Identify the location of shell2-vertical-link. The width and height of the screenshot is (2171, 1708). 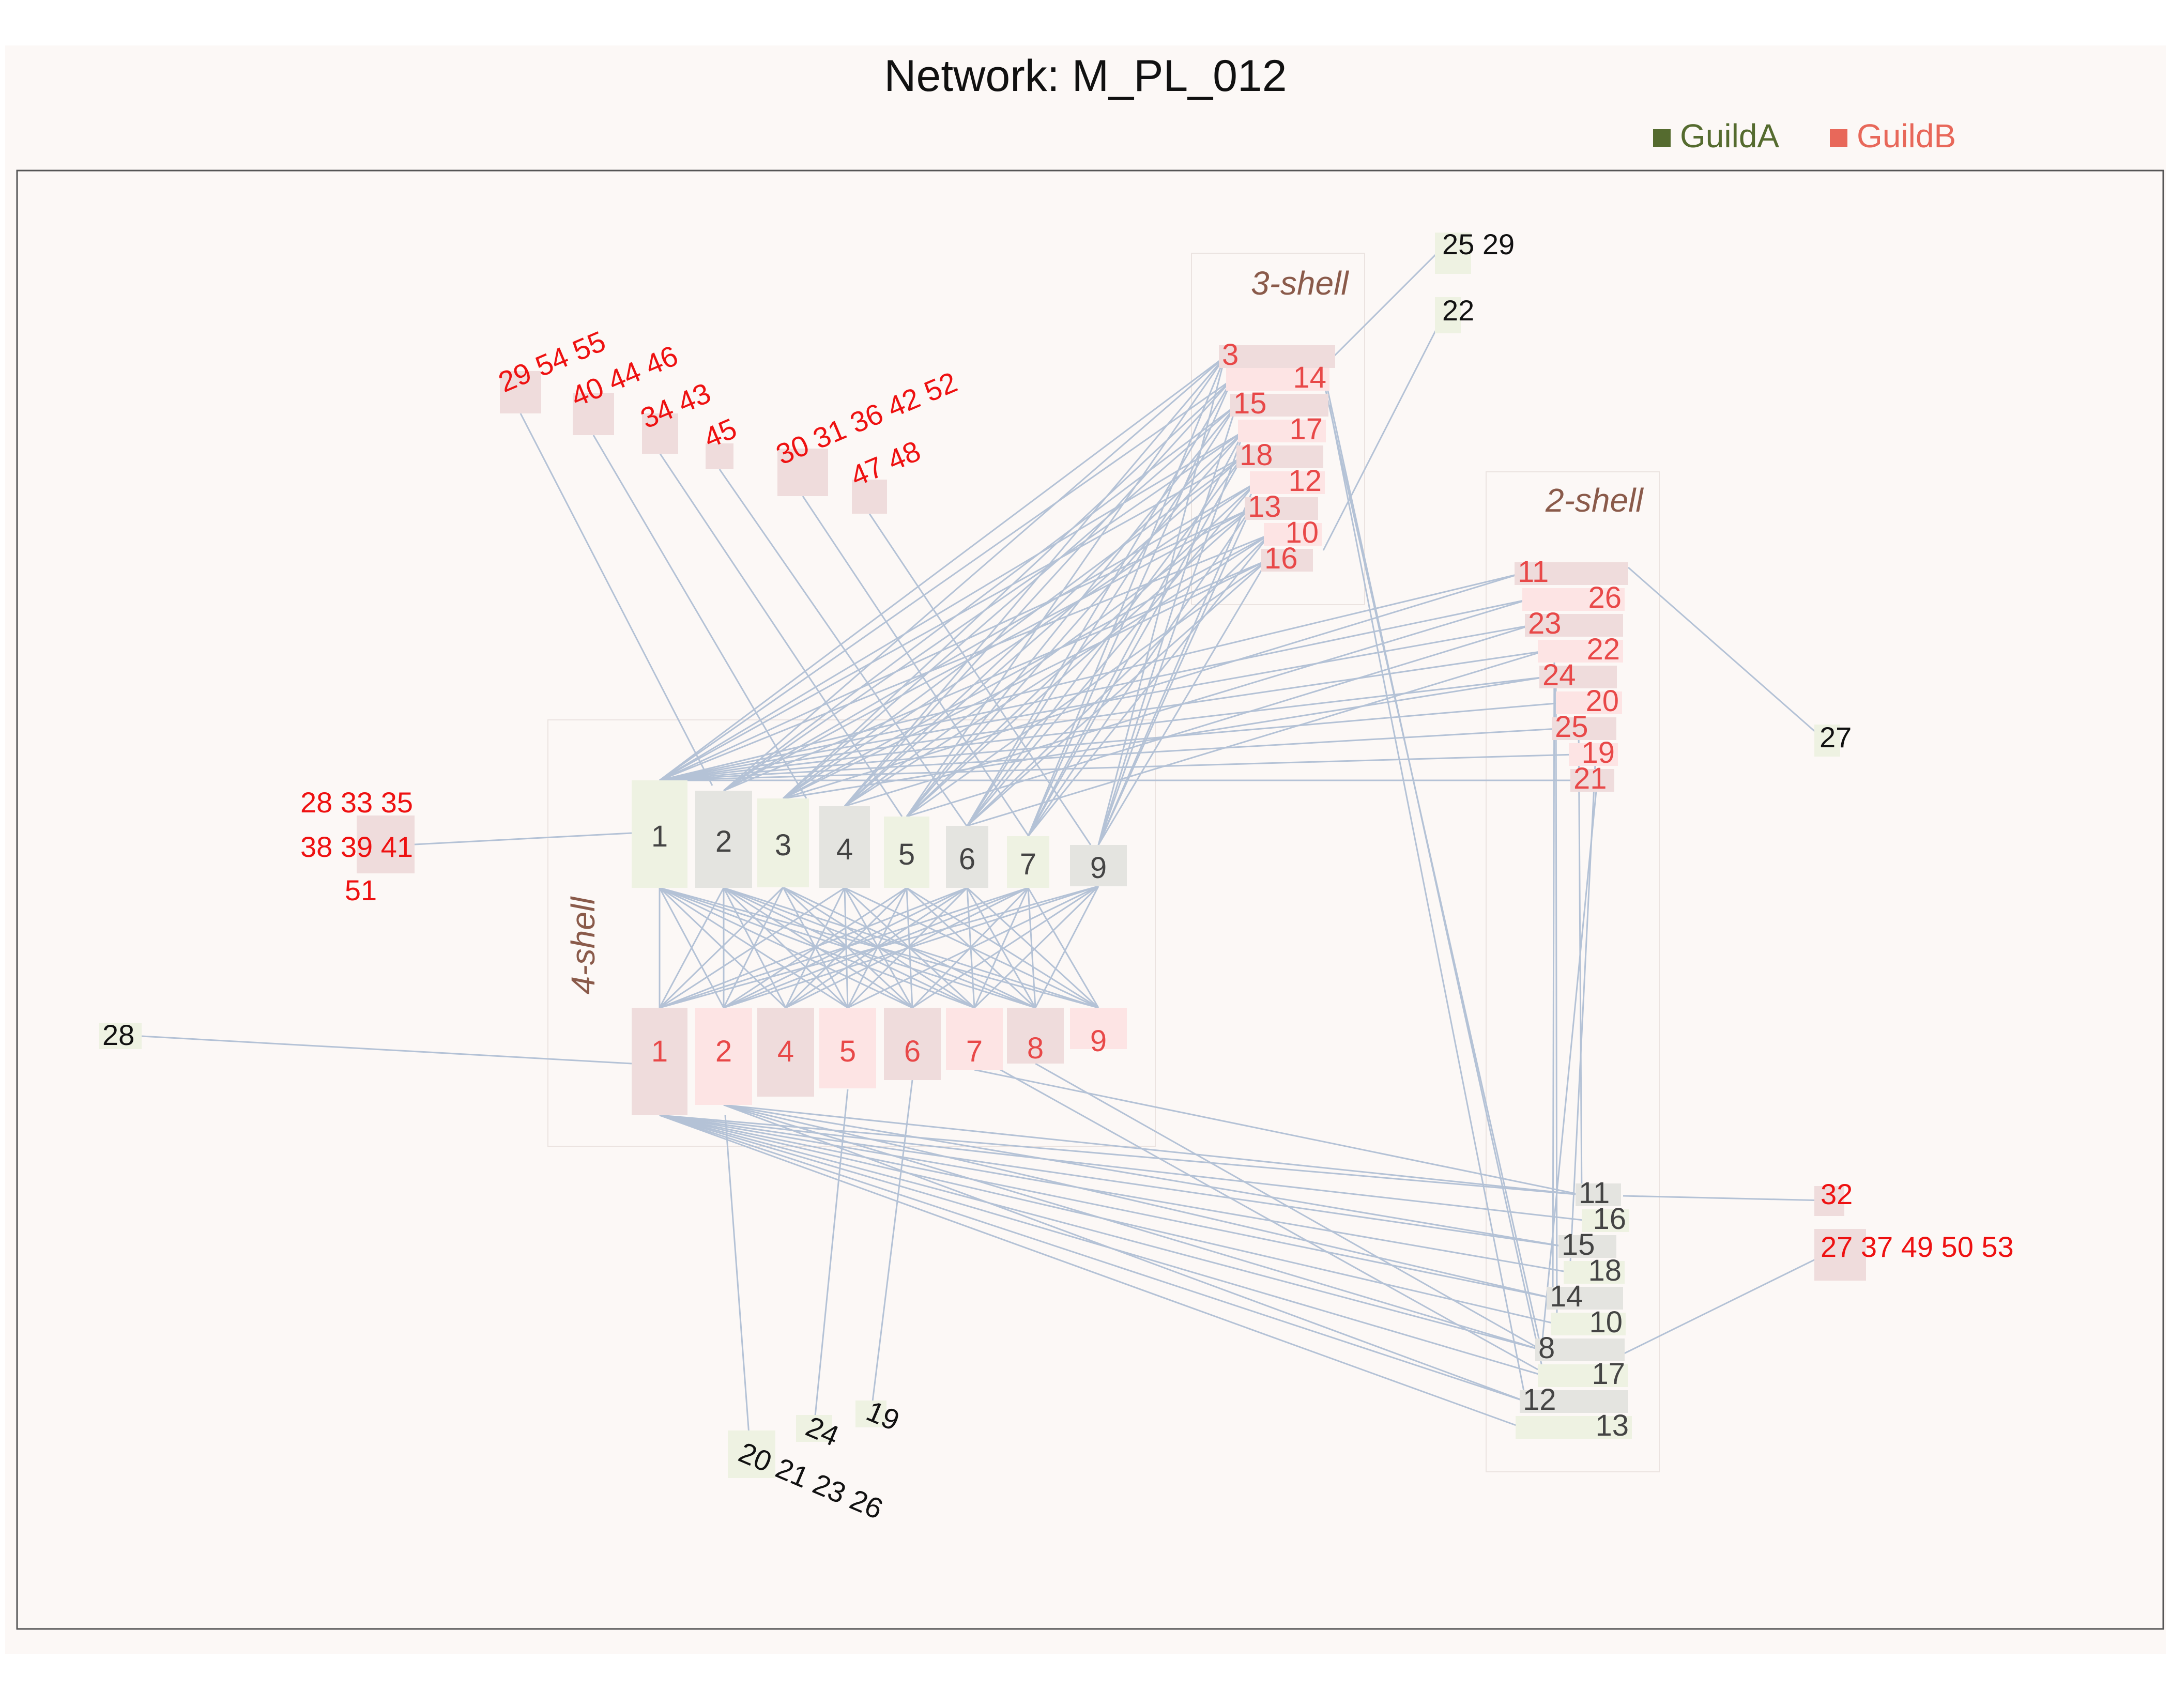
(1553, 975).